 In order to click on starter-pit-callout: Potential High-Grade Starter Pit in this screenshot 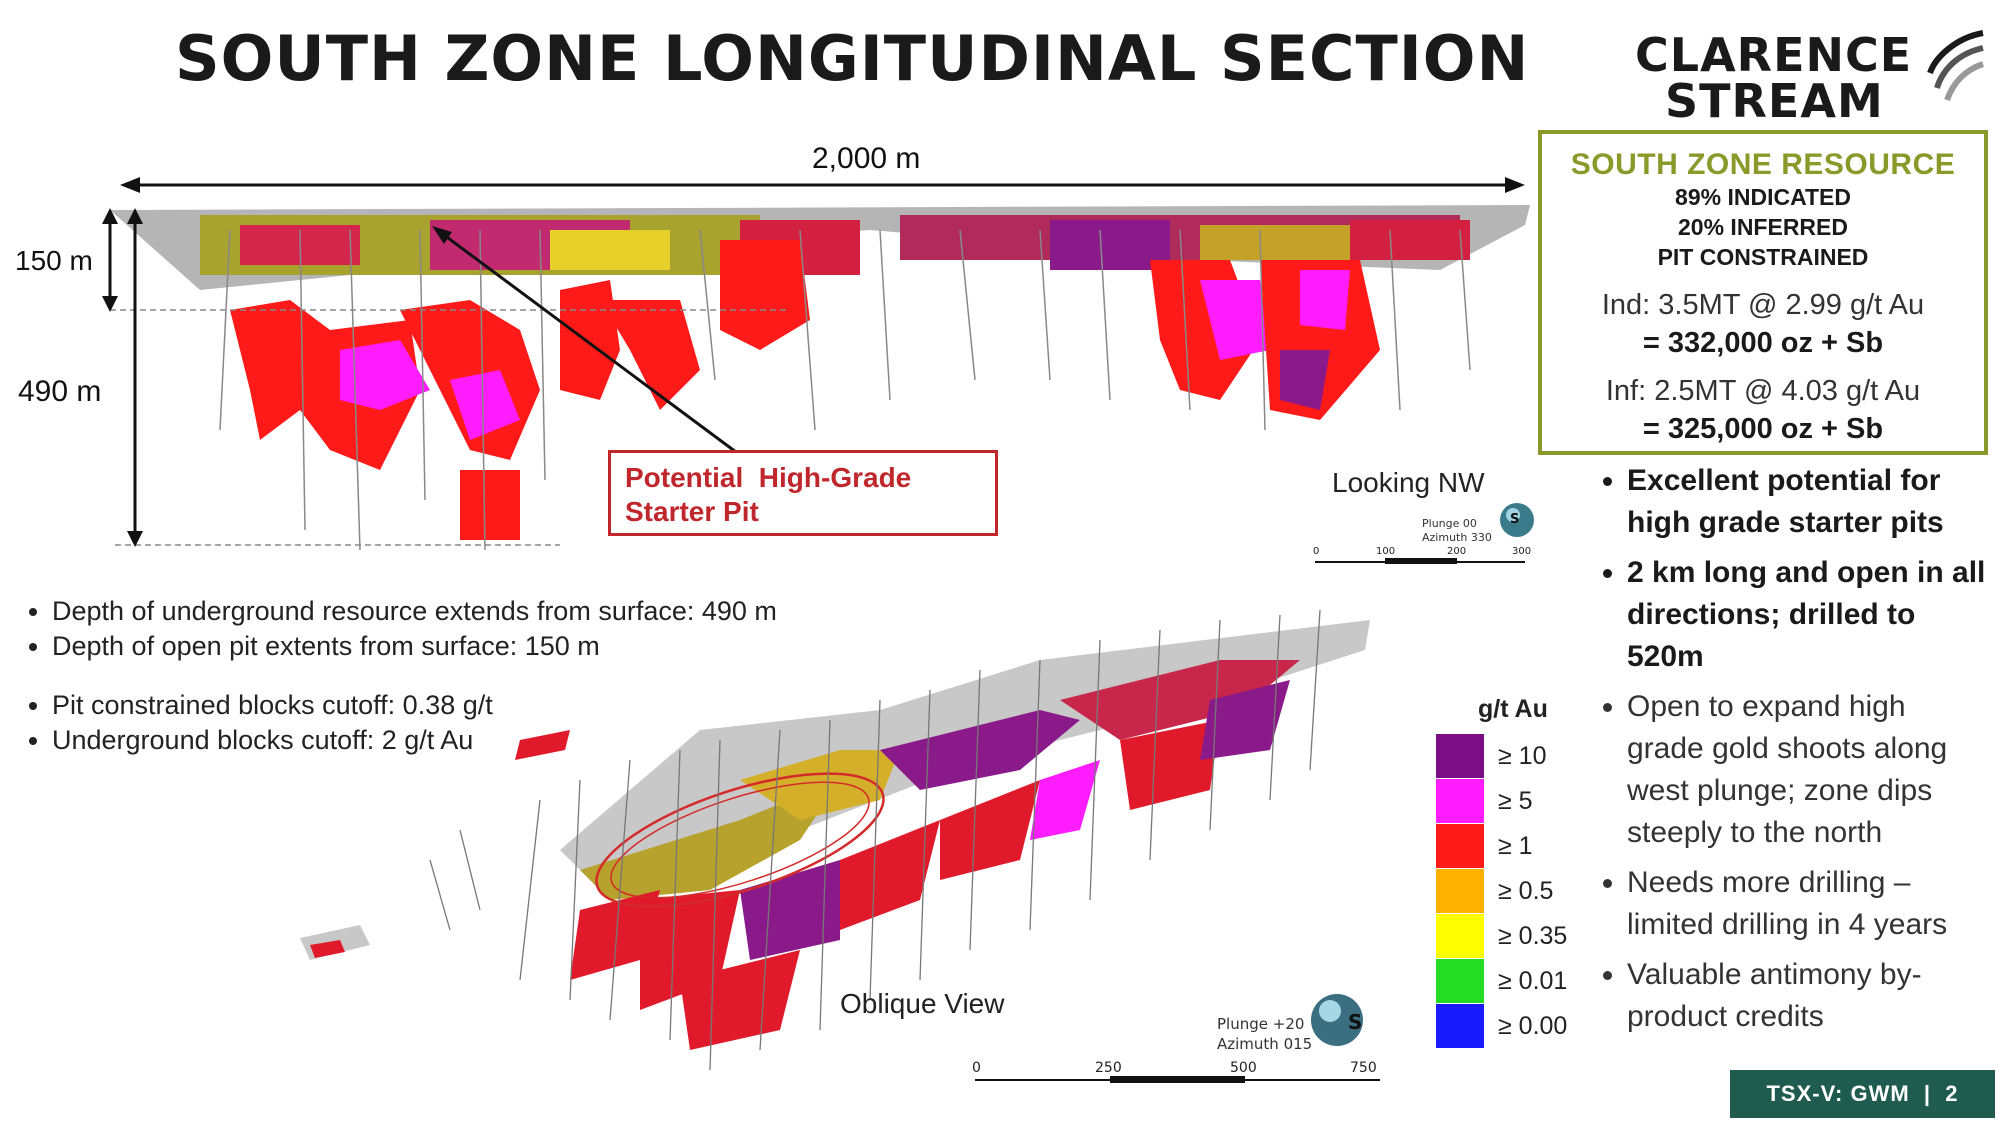, I will do `click(803, 493)`.